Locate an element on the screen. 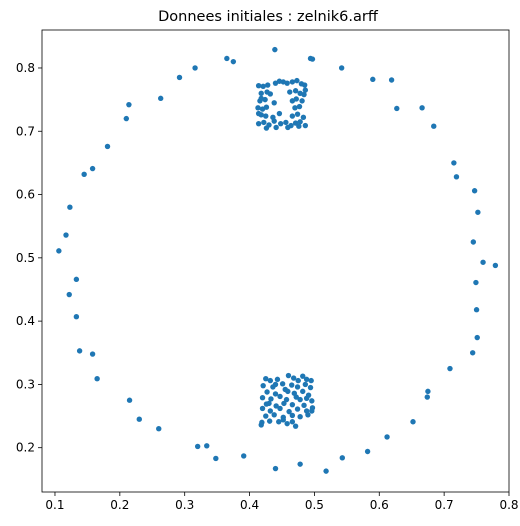 The height and width of the screenshot is (526, 520). chart-title: Donnees initiales : zelnik6.arff is located at coordinates (268, 17).